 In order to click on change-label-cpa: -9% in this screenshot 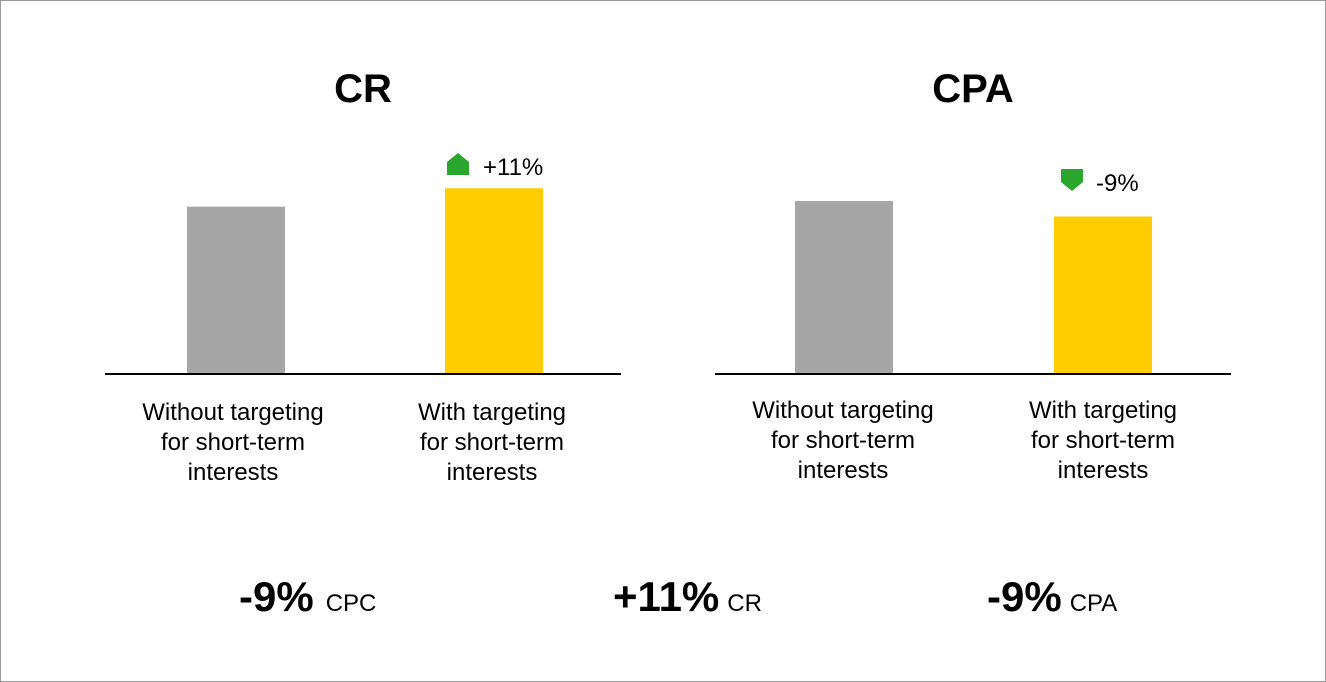, I will do `click(1117, 183)`.